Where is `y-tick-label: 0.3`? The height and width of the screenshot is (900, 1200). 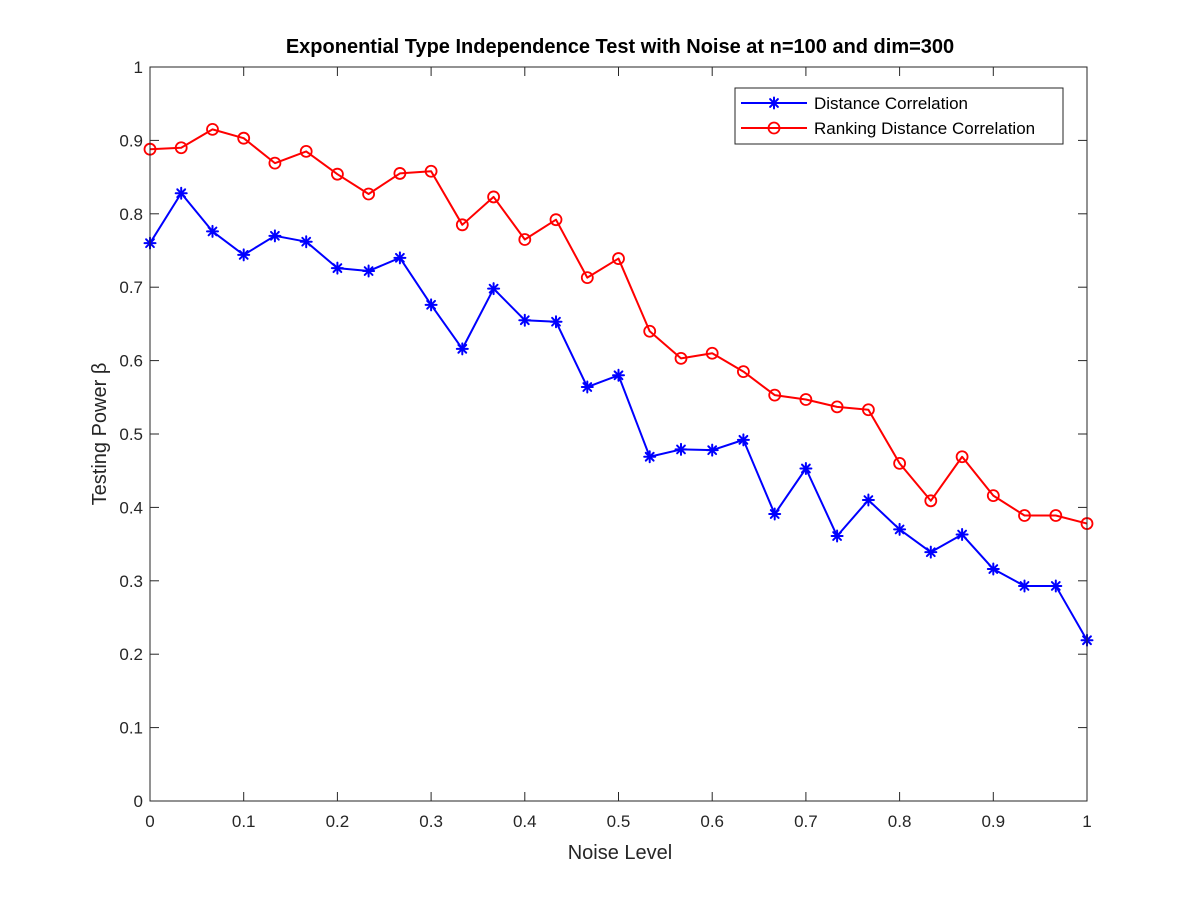 y-tick-label: 0.3 is located at coordinates (131, 581).